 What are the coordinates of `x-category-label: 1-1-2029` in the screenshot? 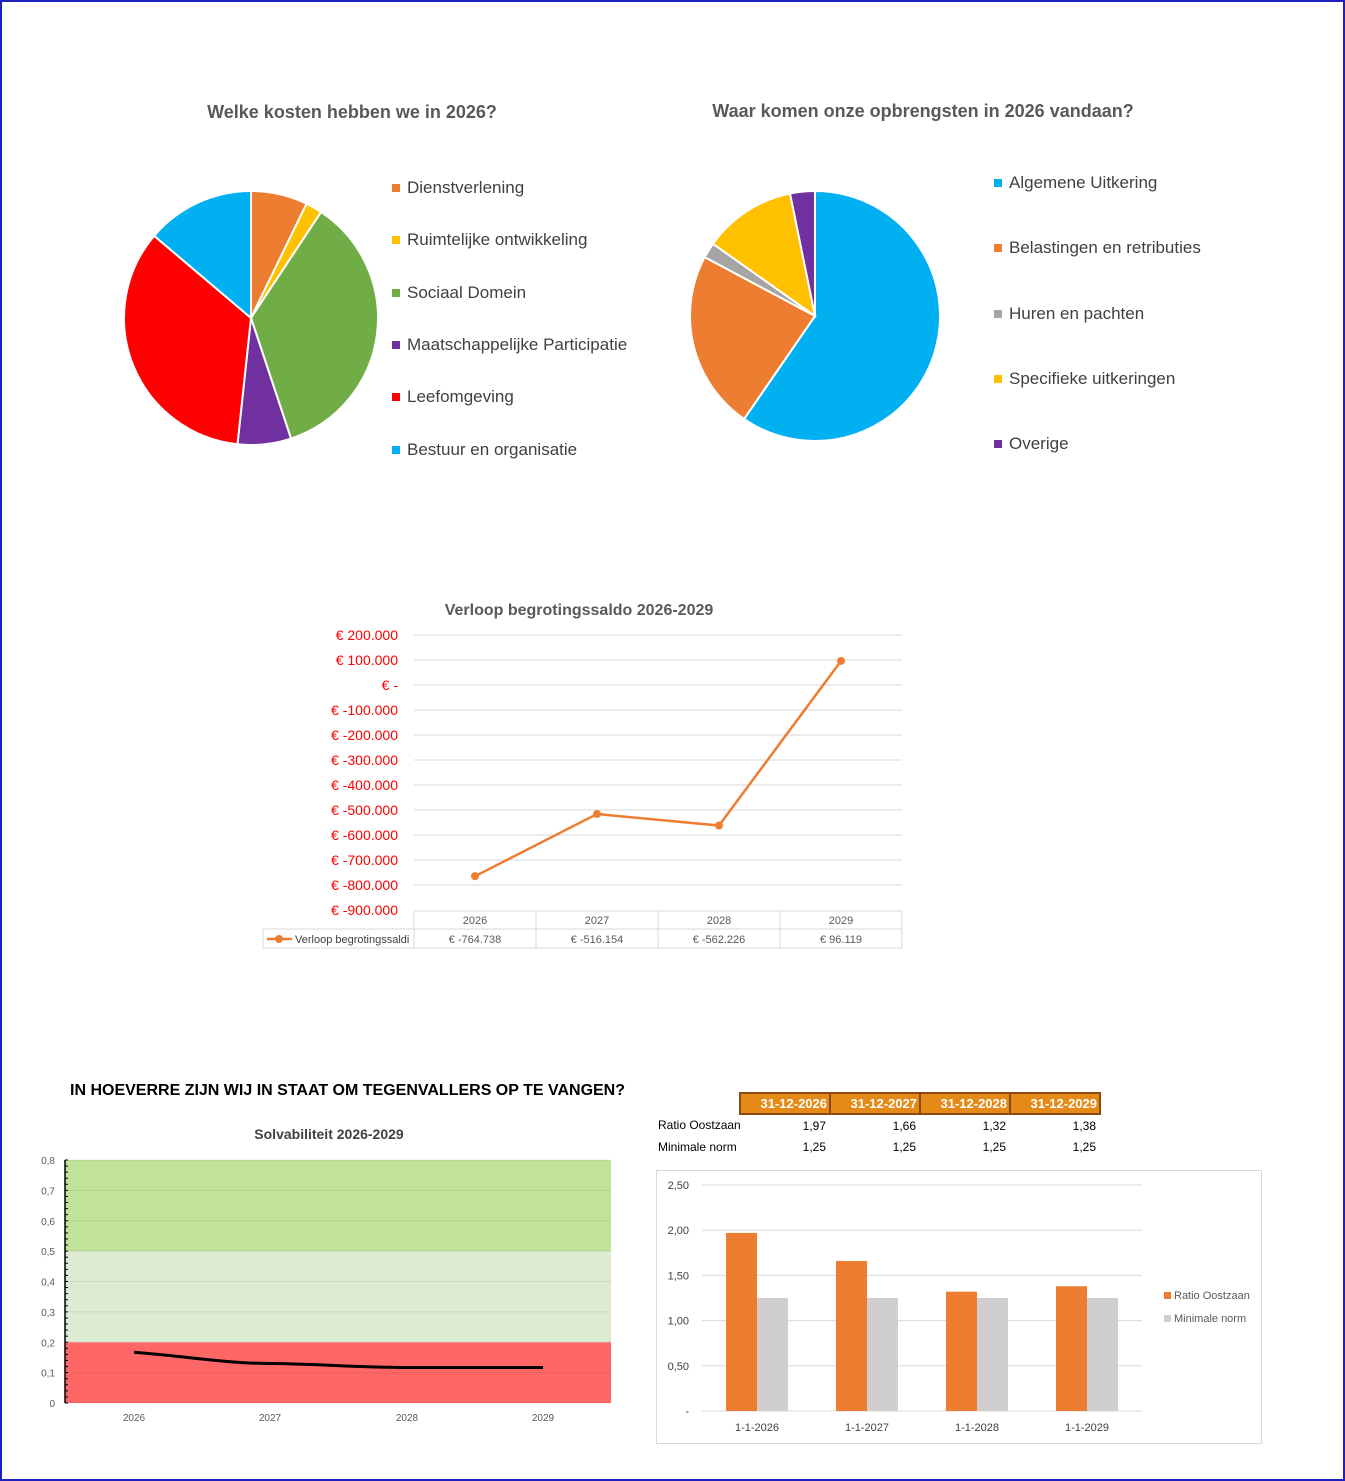 It's located at (1087, 1428).